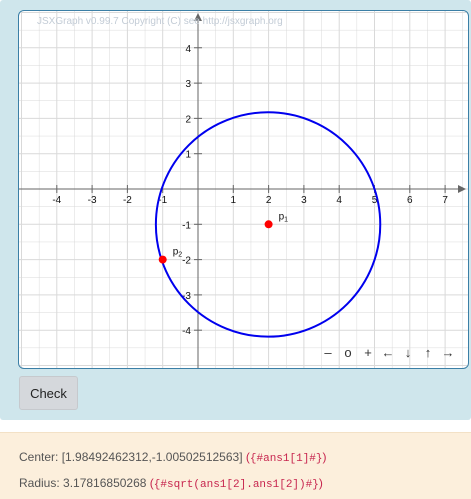 Image resolution: width=471 pixels, height=499 pixels. What do you see at coordinates (198, 17) in the screenshot?
I see `y-axis-arrow` at bounding box center [198, 17].